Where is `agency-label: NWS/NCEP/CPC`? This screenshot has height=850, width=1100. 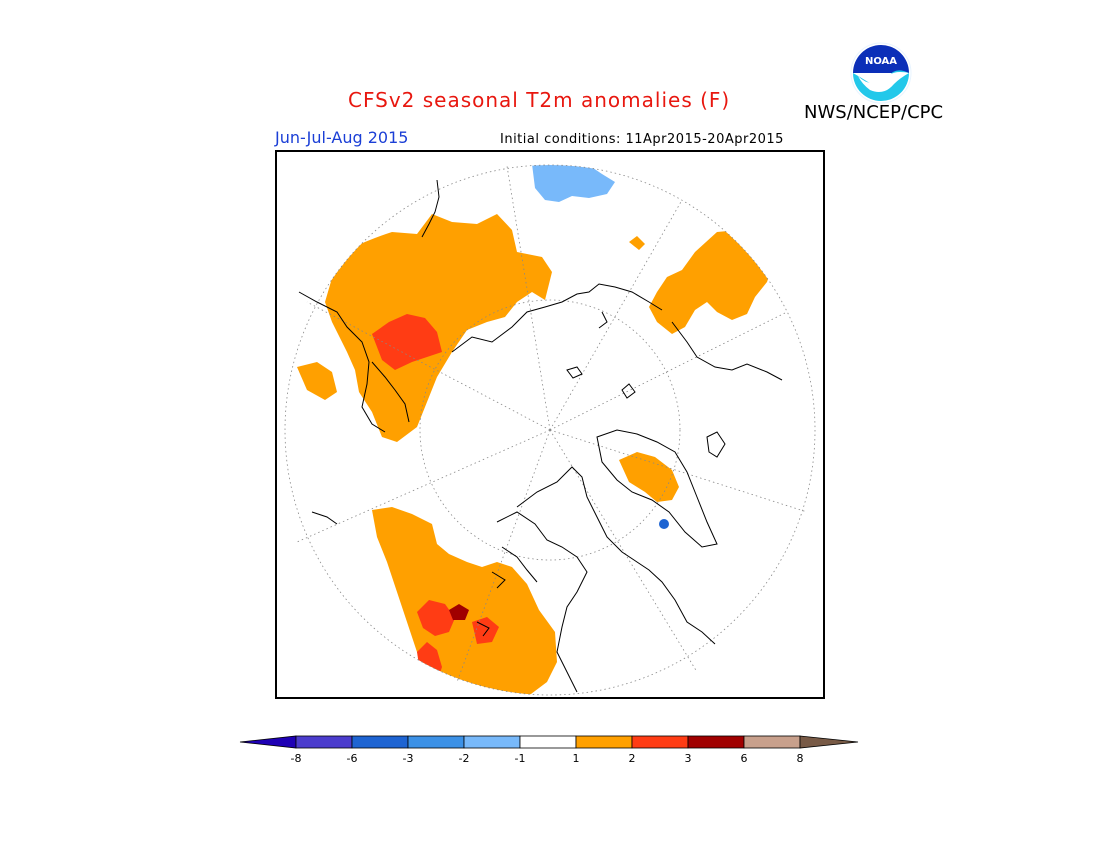
agency-label: NWS/NCEP/CPC is located at coordinates (874, 112).